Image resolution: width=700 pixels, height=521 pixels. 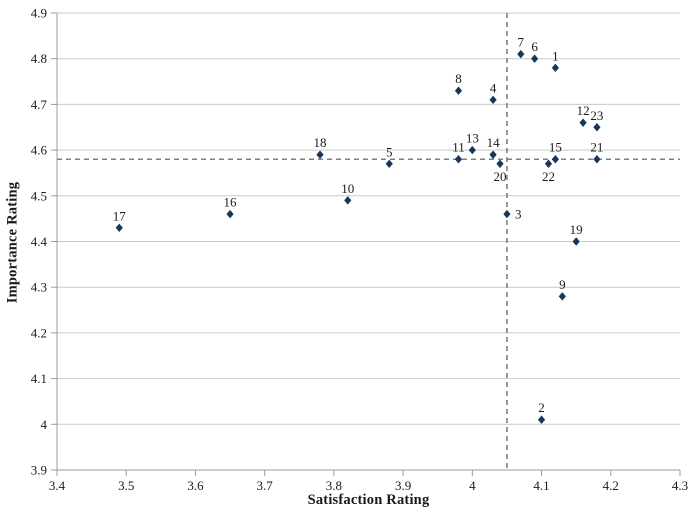 What do you see at coordinates (596, 147) in the screenshot?
I see `data-point-label-21: 21` at bounding box center [596, 147].